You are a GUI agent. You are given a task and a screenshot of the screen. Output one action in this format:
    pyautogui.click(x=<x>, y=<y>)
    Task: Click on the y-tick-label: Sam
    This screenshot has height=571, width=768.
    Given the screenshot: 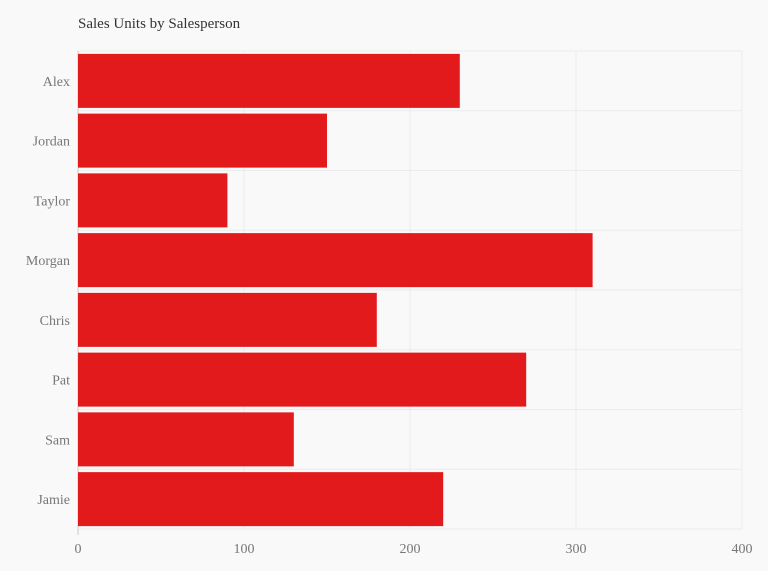 What is the action you would take?
    pyautogui.click(x=57, y=440)
    